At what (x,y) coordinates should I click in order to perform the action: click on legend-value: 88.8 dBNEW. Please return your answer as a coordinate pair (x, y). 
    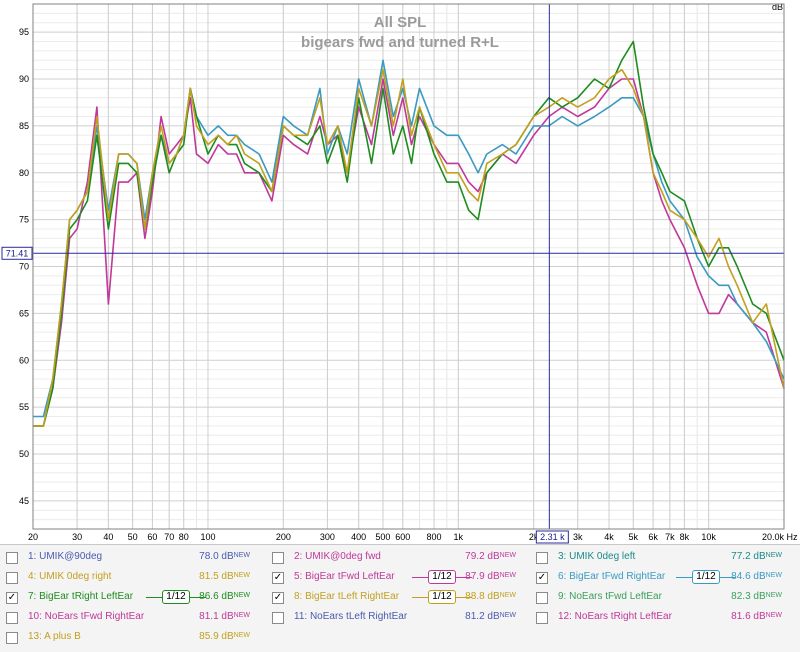
    Looking at the image, I should click on (490, 597).